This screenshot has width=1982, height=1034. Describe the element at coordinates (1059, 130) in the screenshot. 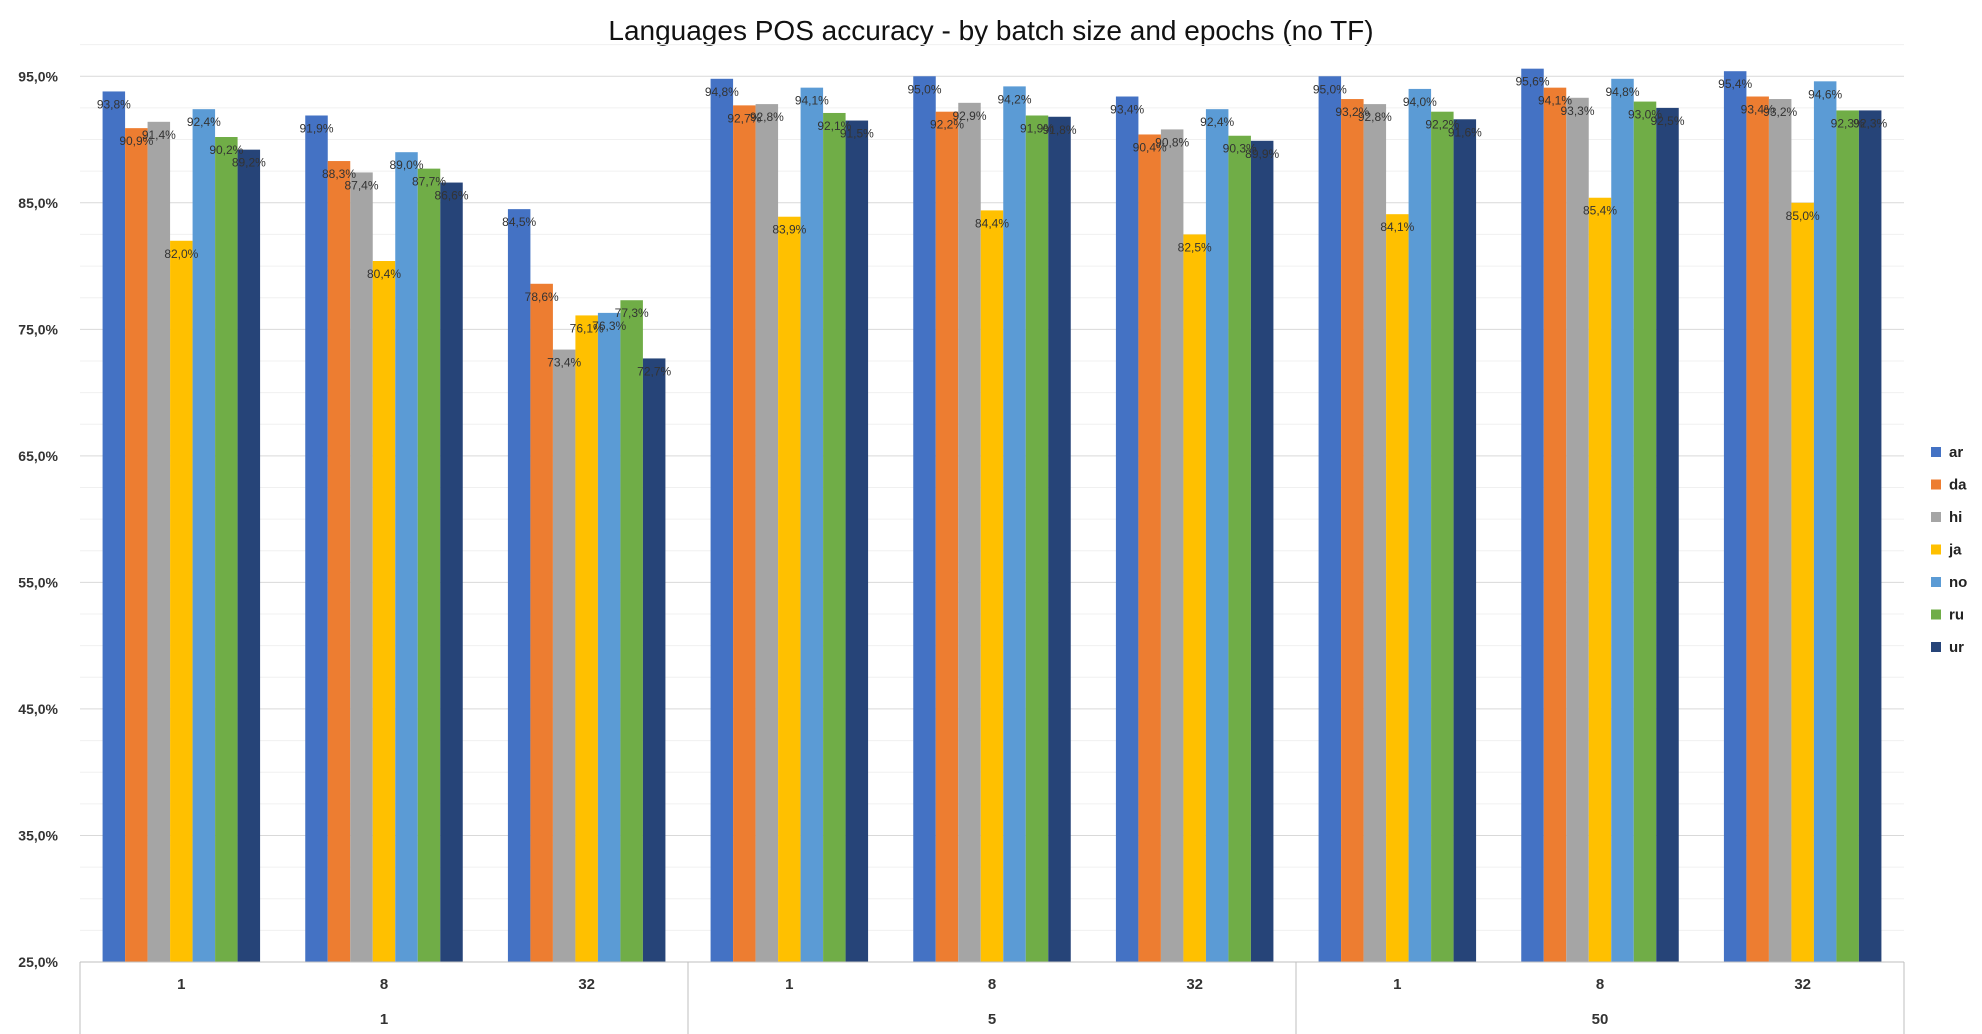

I see `data-label-ur-4: 91,8%` at that location.